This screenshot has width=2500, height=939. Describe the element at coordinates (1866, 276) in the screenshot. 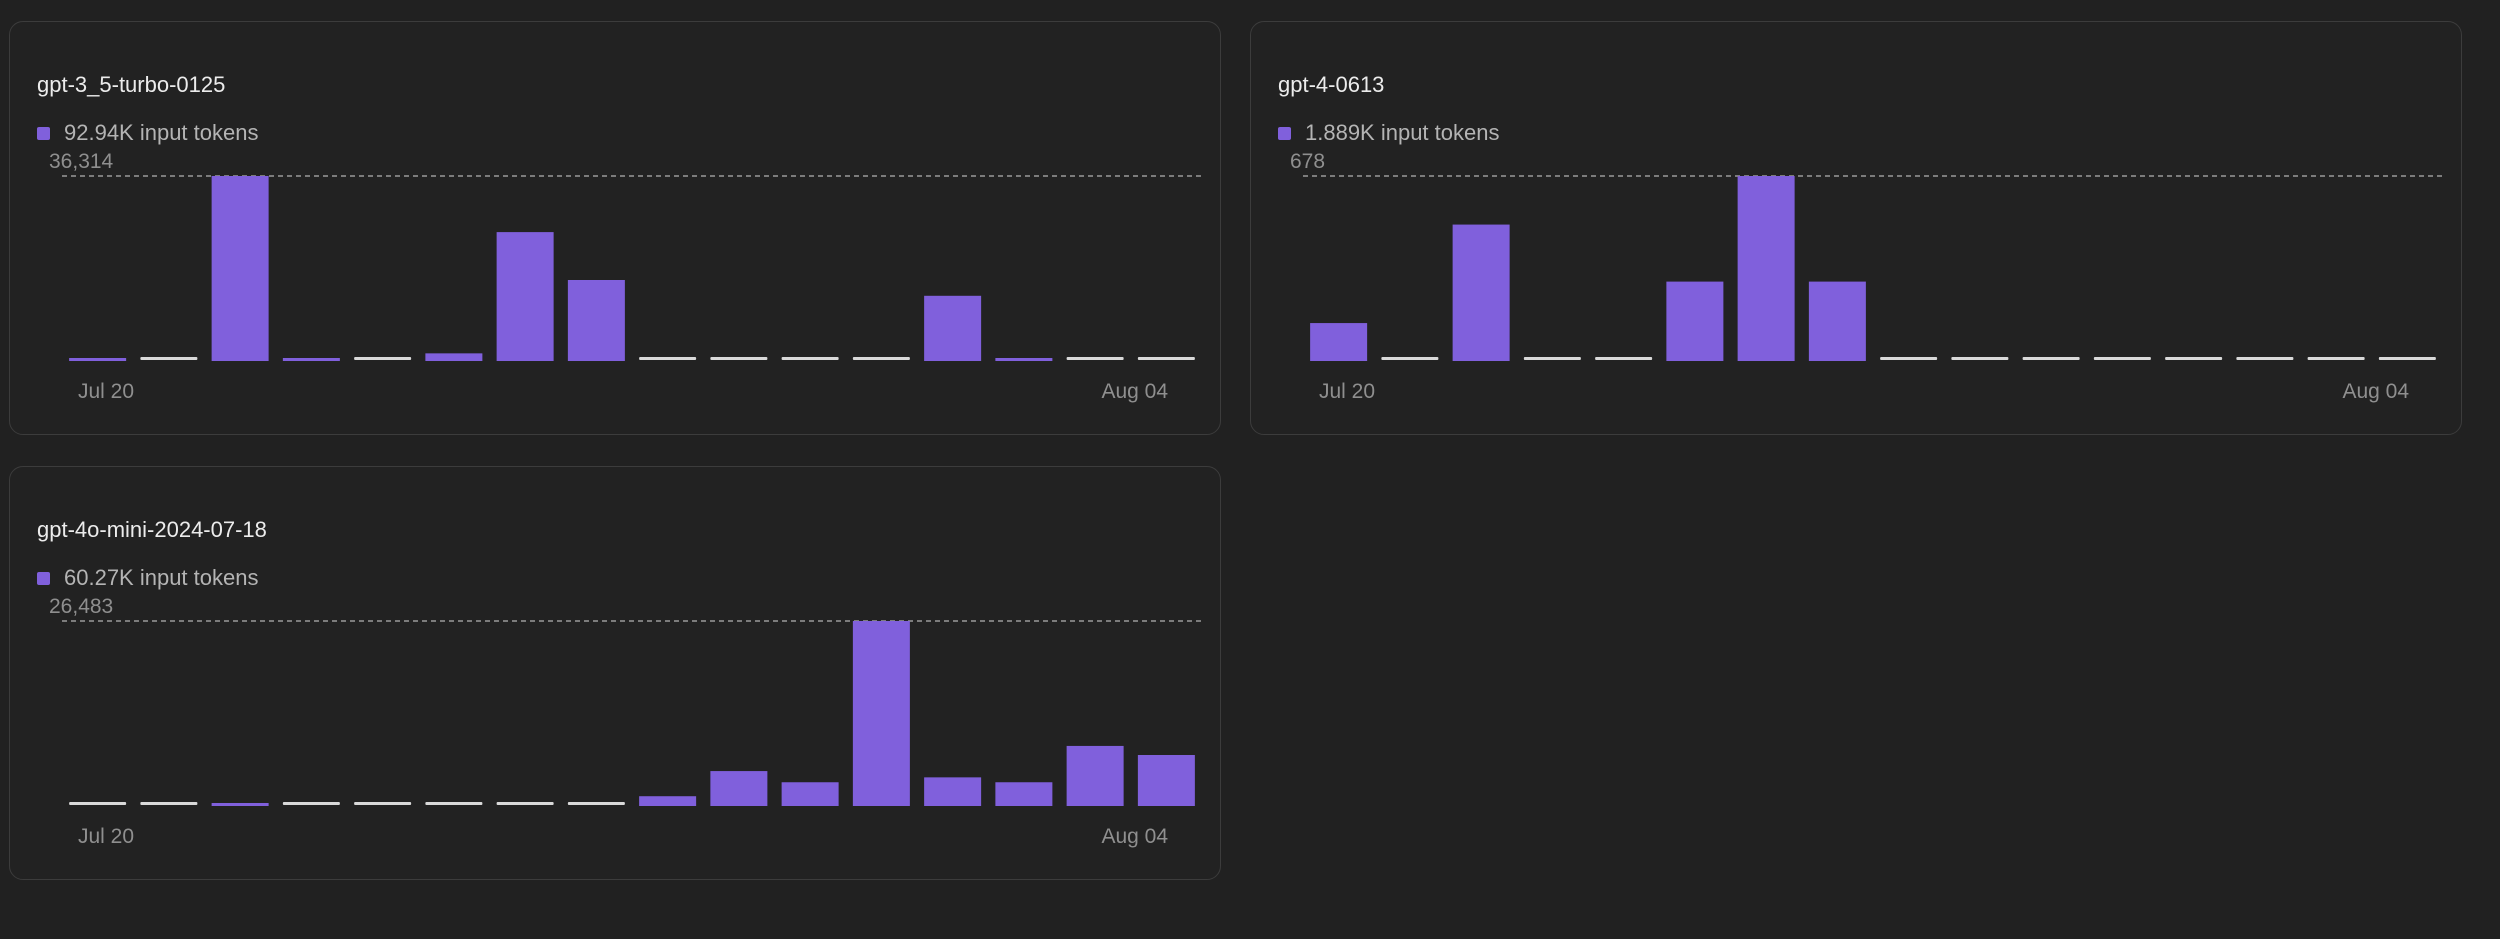

I see `bar-chart: 678 Jul 20 Aug 04` at that location.